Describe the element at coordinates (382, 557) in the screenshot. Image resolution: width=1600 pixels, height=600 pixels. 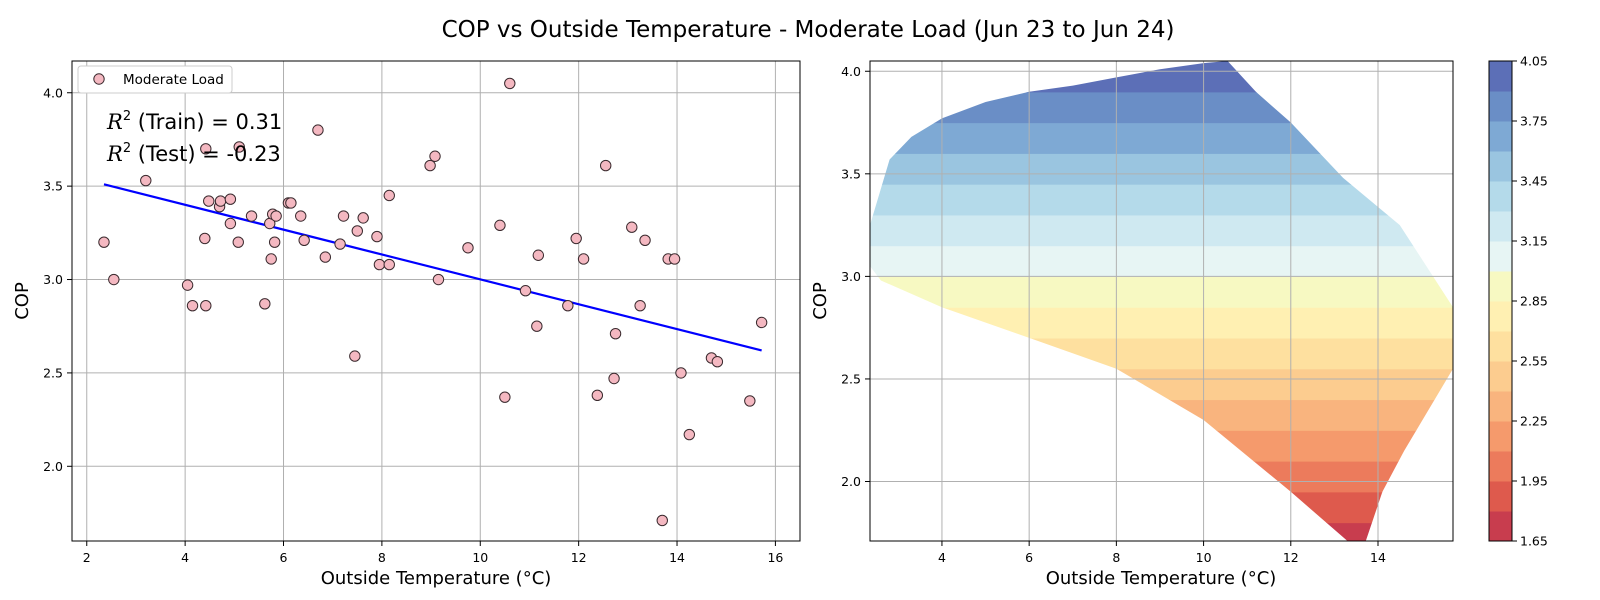
I see `scatter-x-tick-label: 8` at that location.